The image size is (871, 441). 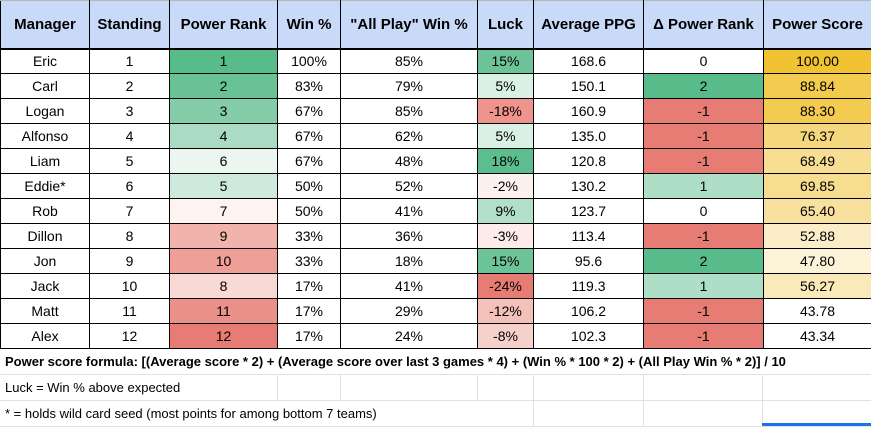 I want to click on column-header-average-ppg: Average PPG, so click(x=588, y=25).